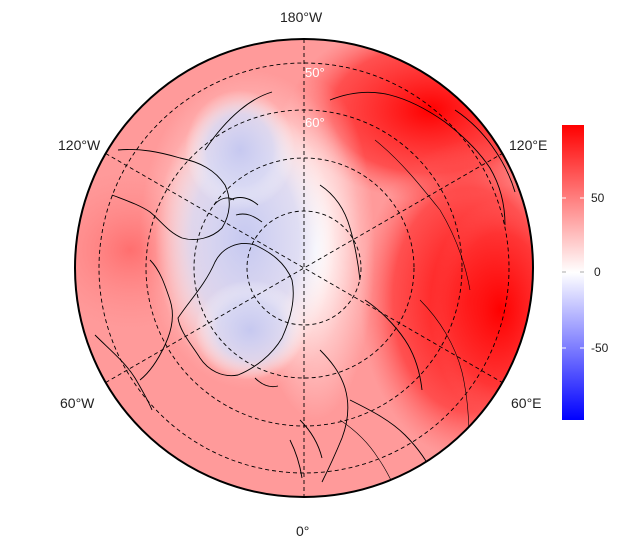  Describe the element at coordinates (597, 272) in the screenshot. I see `colorbar-label-0: 0` at that location.